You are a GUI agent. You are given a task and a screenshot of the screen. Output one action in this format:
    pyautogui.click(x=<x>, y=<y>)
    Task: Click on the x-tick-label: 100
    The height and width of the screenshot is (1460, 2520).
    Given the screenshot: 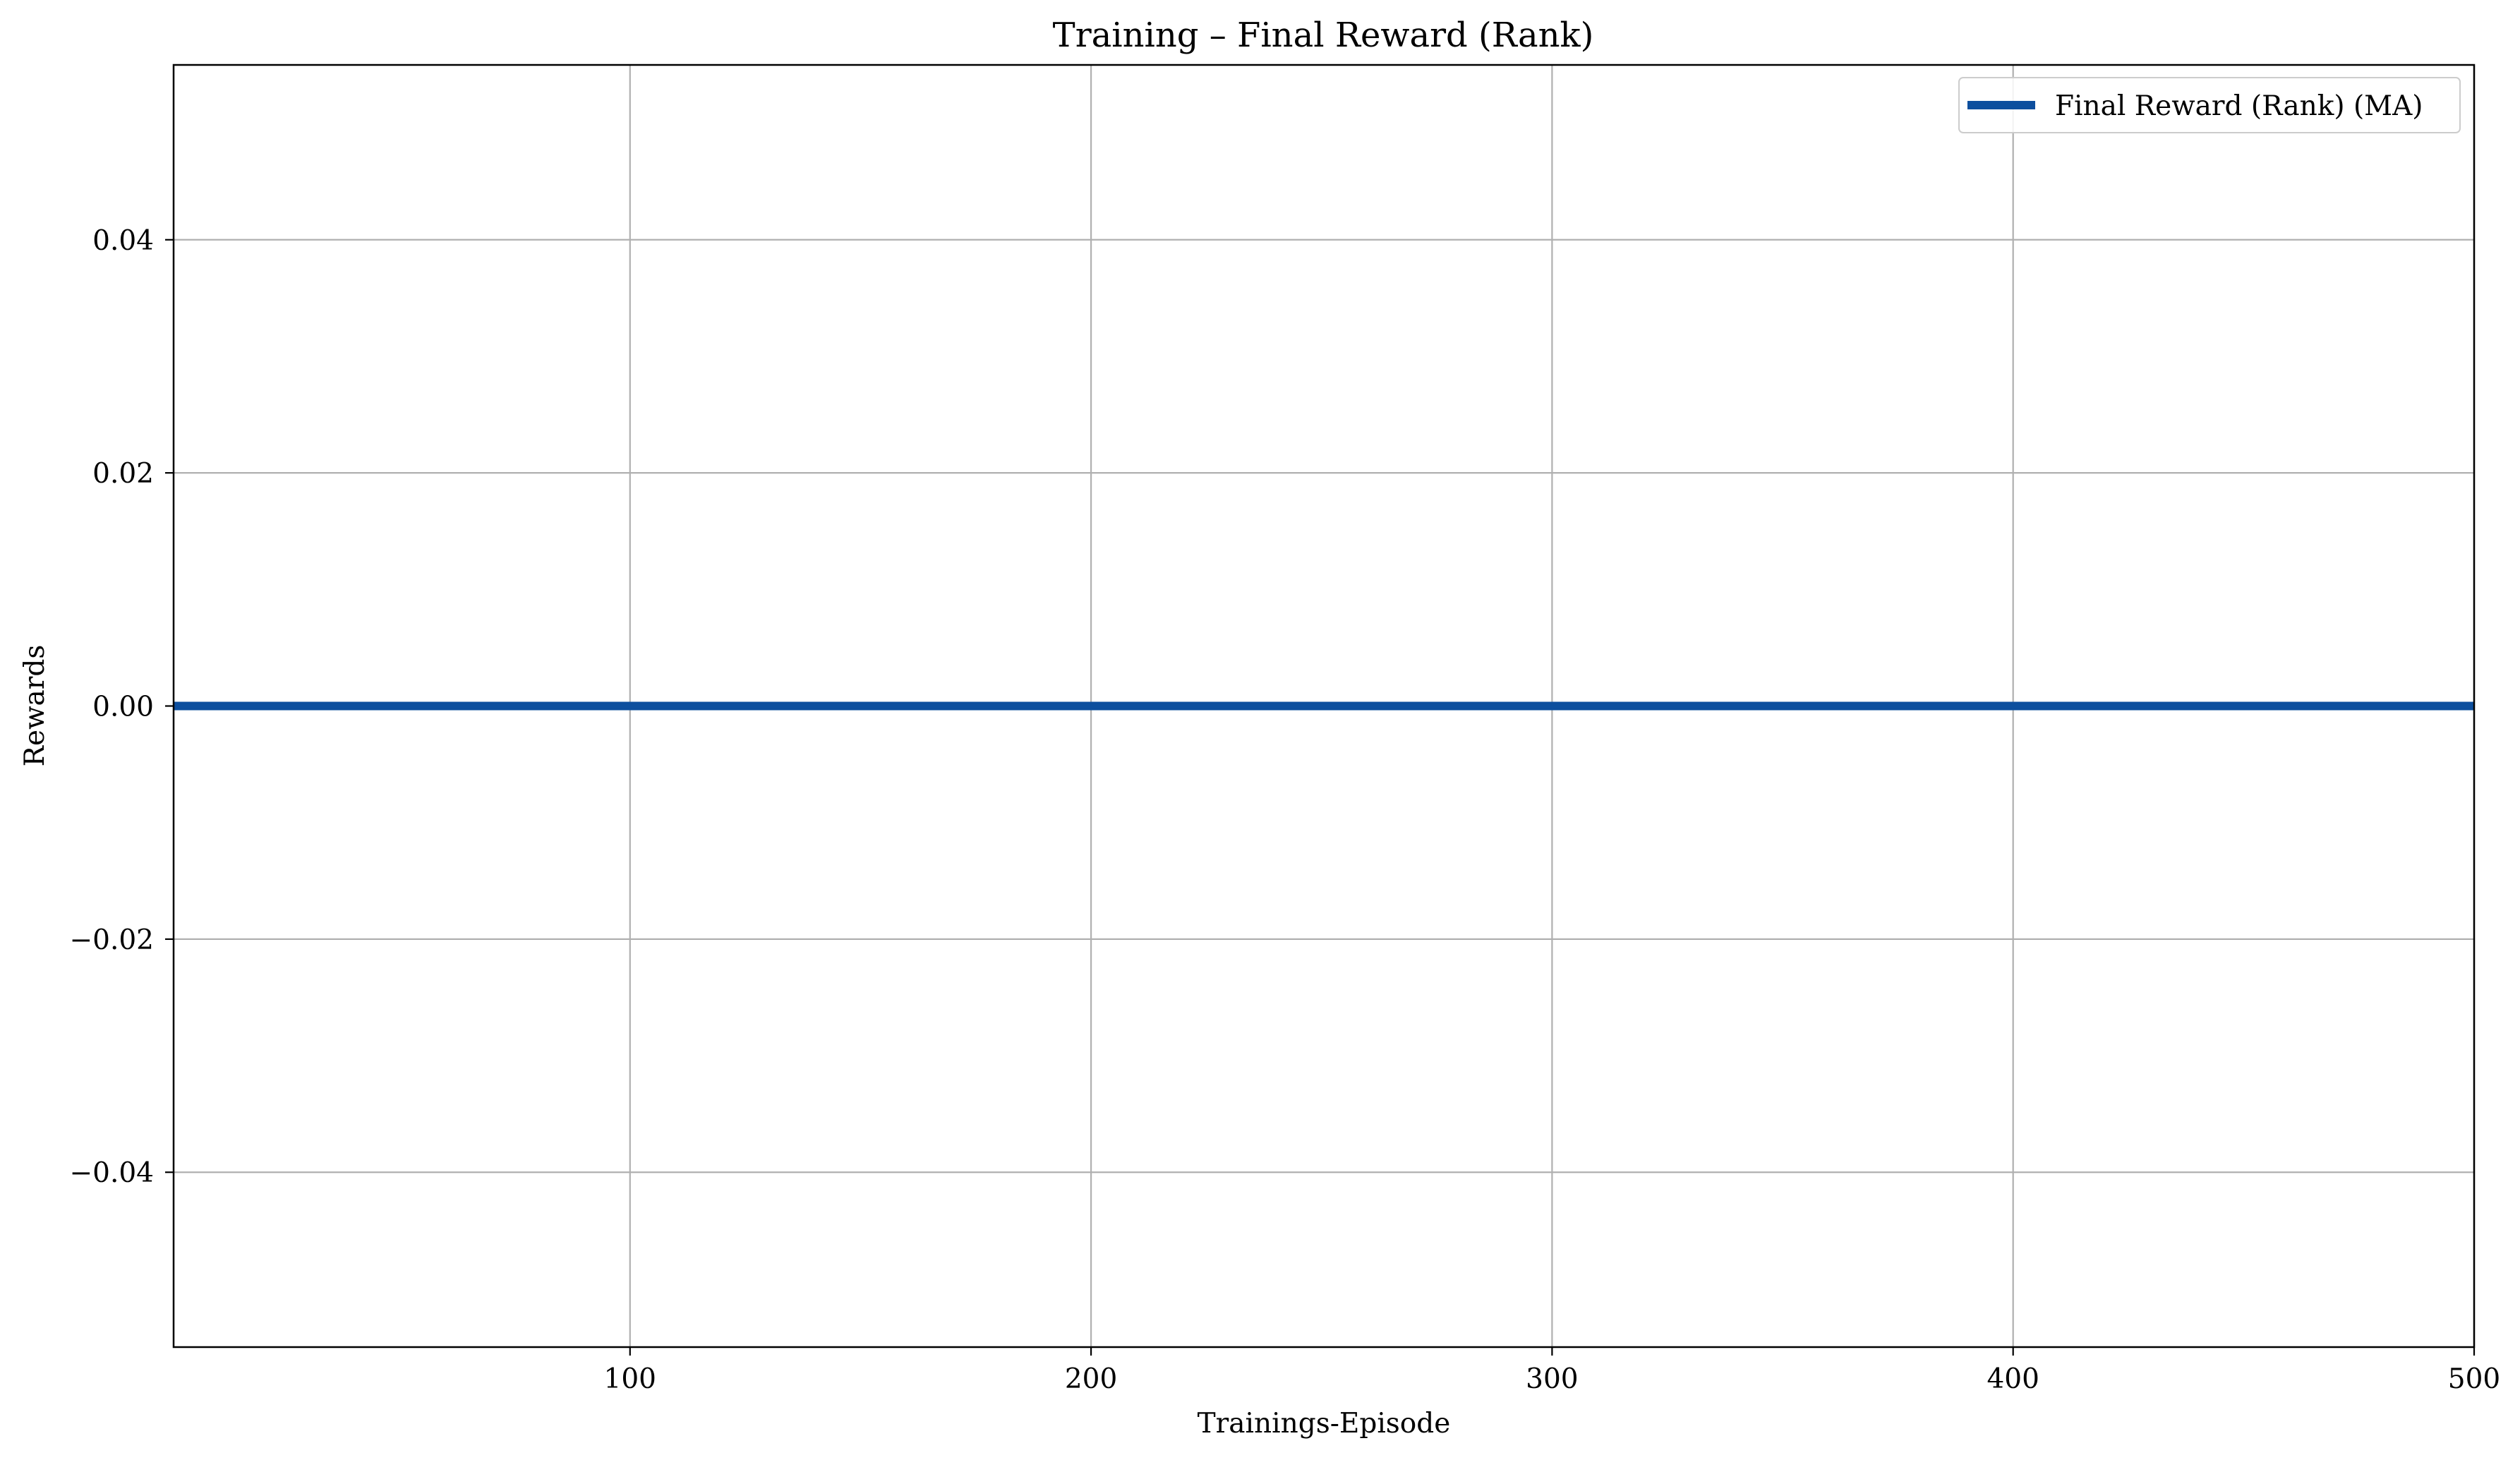 What is the action you would take?
    pyautogui.click(x=630, y=1379)
    